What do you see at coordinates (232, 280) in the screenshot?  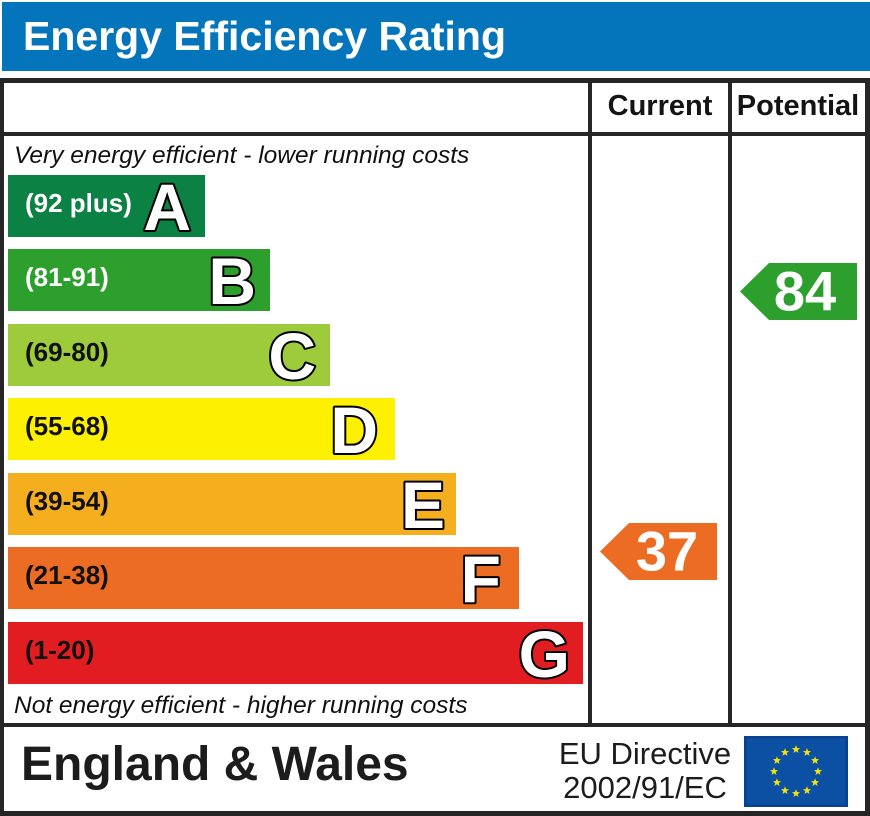 I see `svg-text: B` at bounding box center [232, 280].